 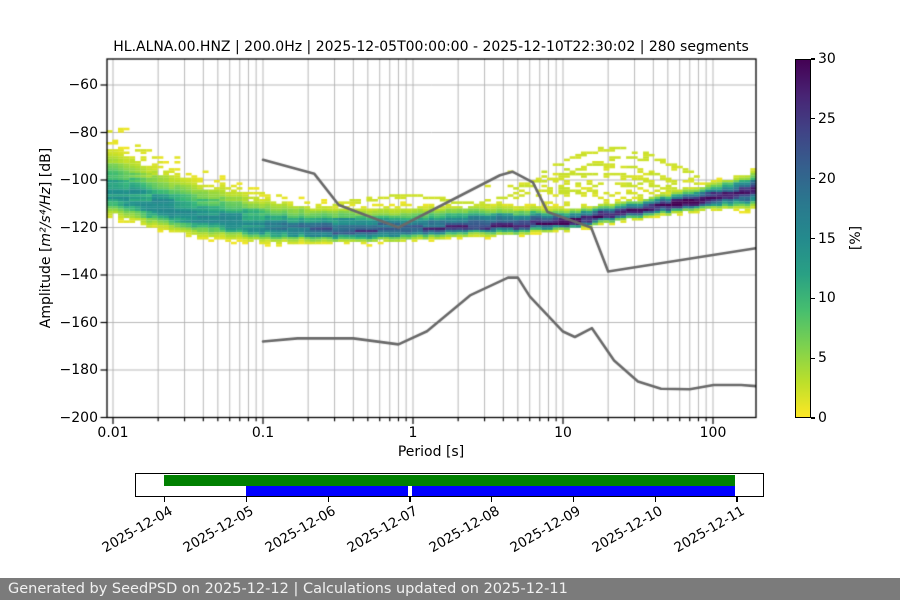 I want to click on colorbar-tick-label: 5, so click(x=822, y=358).